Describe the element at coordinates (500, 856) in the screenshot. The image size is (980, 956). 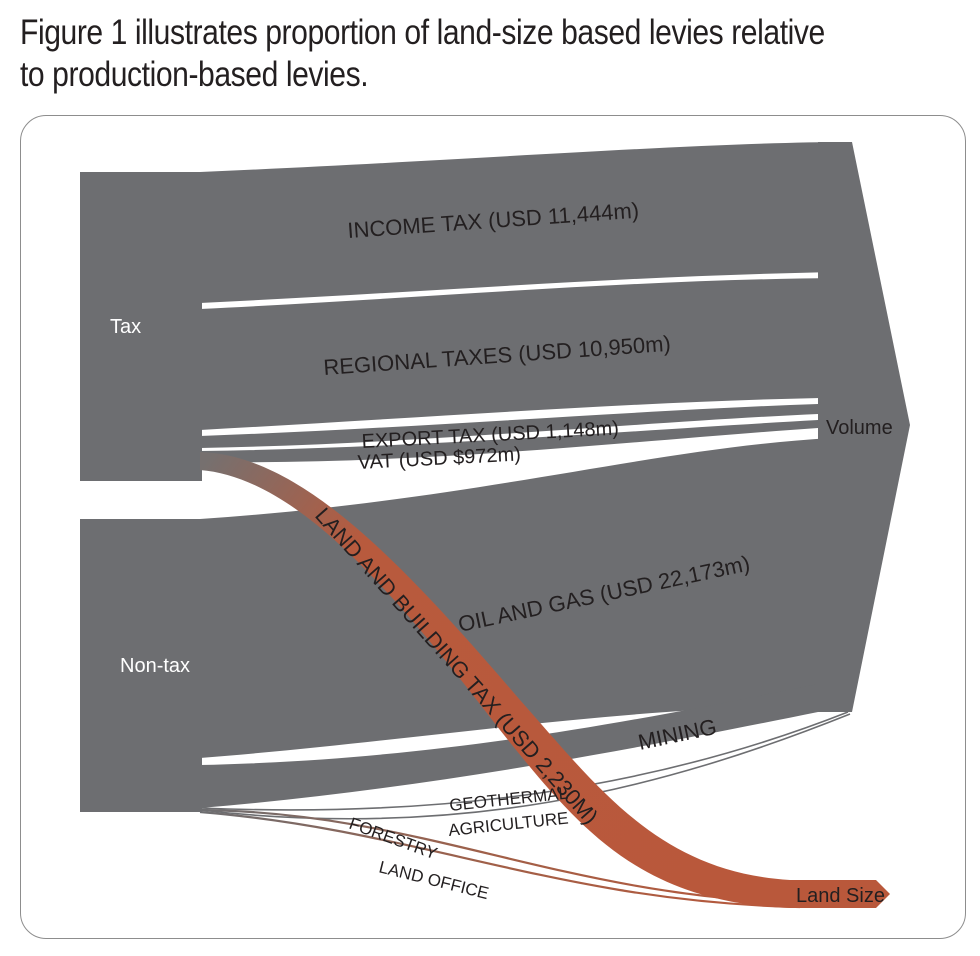
I see `flow-forestry` at that location.